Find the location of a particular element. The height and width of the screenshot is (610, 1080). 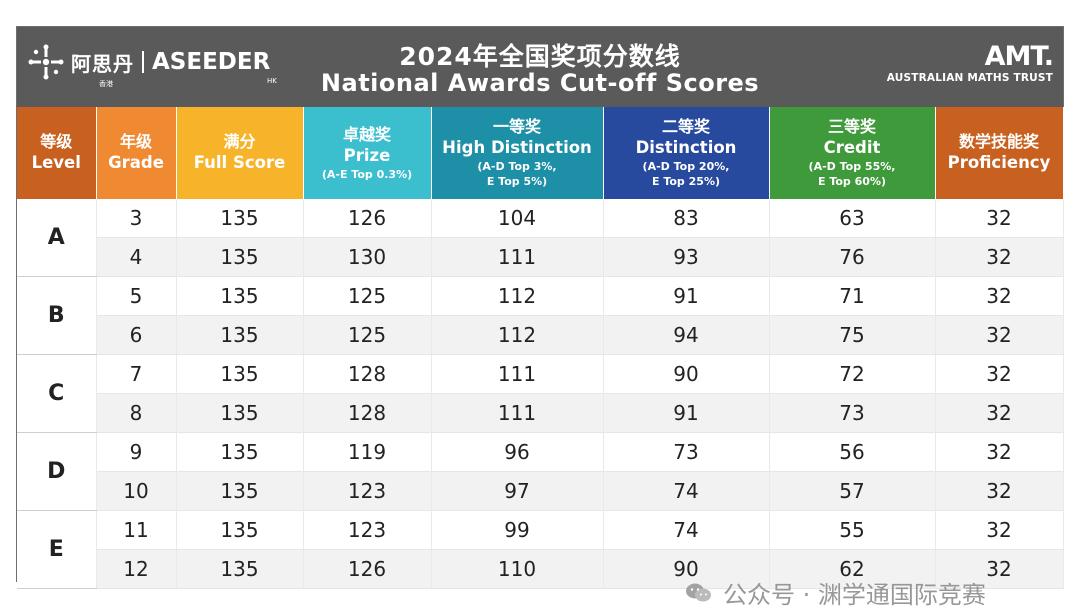

header-cell: 卓越奖 Prize (A-E Top 0.3%) is located at coordinates (367, 153).